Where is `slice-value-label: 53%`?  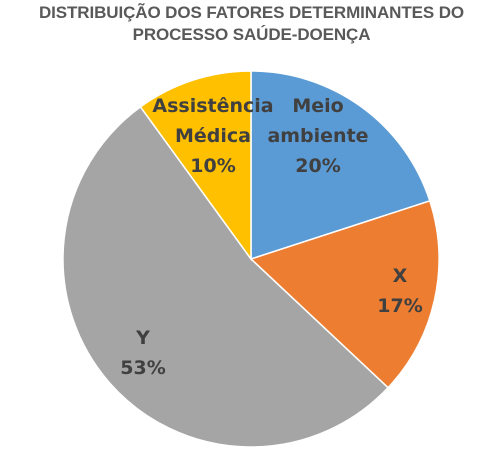 slice-value-label: 53% is located at coordinates (142, 368).